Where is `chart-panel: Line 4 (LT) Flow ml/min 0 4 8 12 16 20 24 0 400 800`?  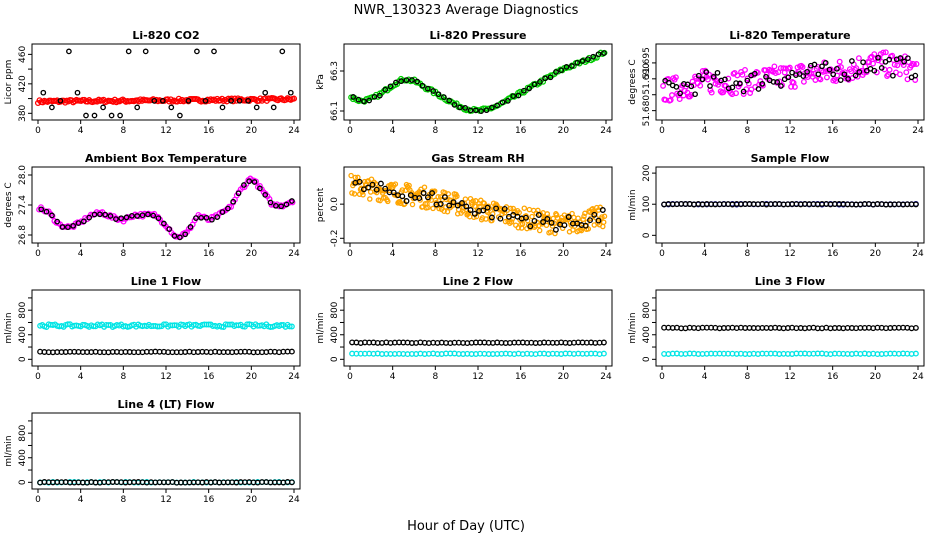
chart-panel: Line 4 (LT) Flow ml/min 0 4 8 12 16 20 24 0 400 800 is located at coordinates (152, 451).